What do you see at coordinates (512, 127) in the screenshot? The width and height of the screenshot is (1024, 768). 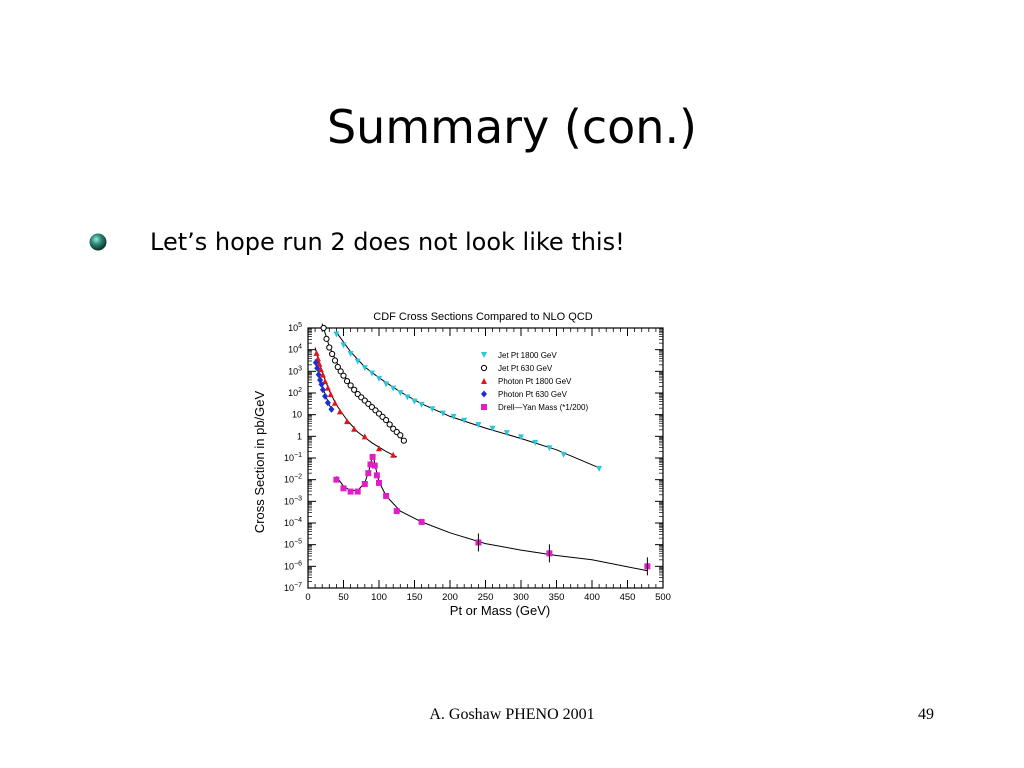 I see `slide-title: Summary (con.)` at bounding box center [512, 127].